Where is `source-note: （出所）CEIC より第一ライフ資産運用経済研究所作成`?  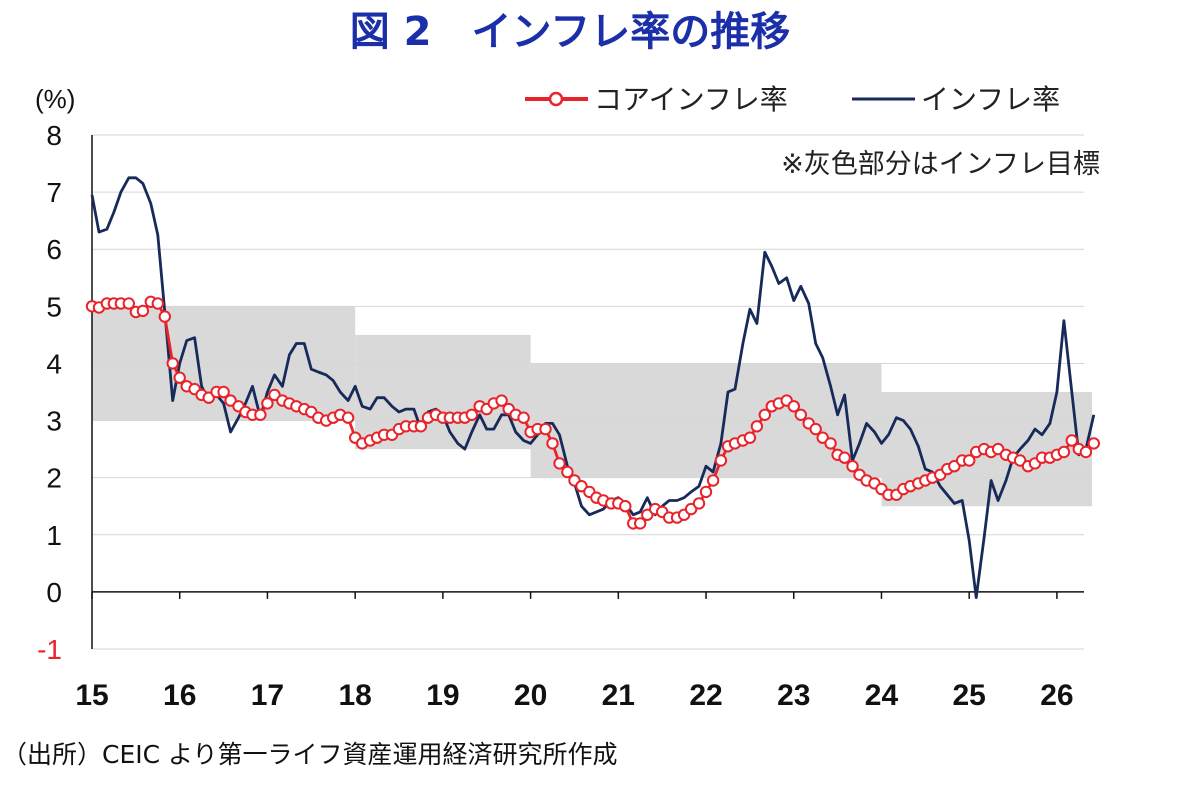 source-note: （出所）CEIC より第一ライフ資産運用経済研究所作成 is located at coordinates (310, 754).